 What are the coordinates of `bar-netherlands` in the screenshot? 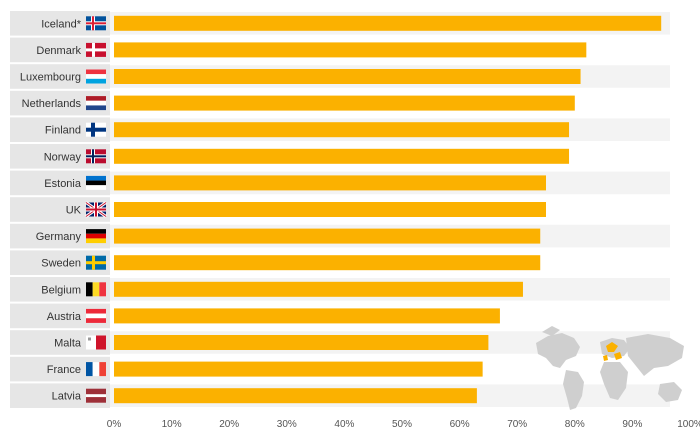 It's located at (344, 103).